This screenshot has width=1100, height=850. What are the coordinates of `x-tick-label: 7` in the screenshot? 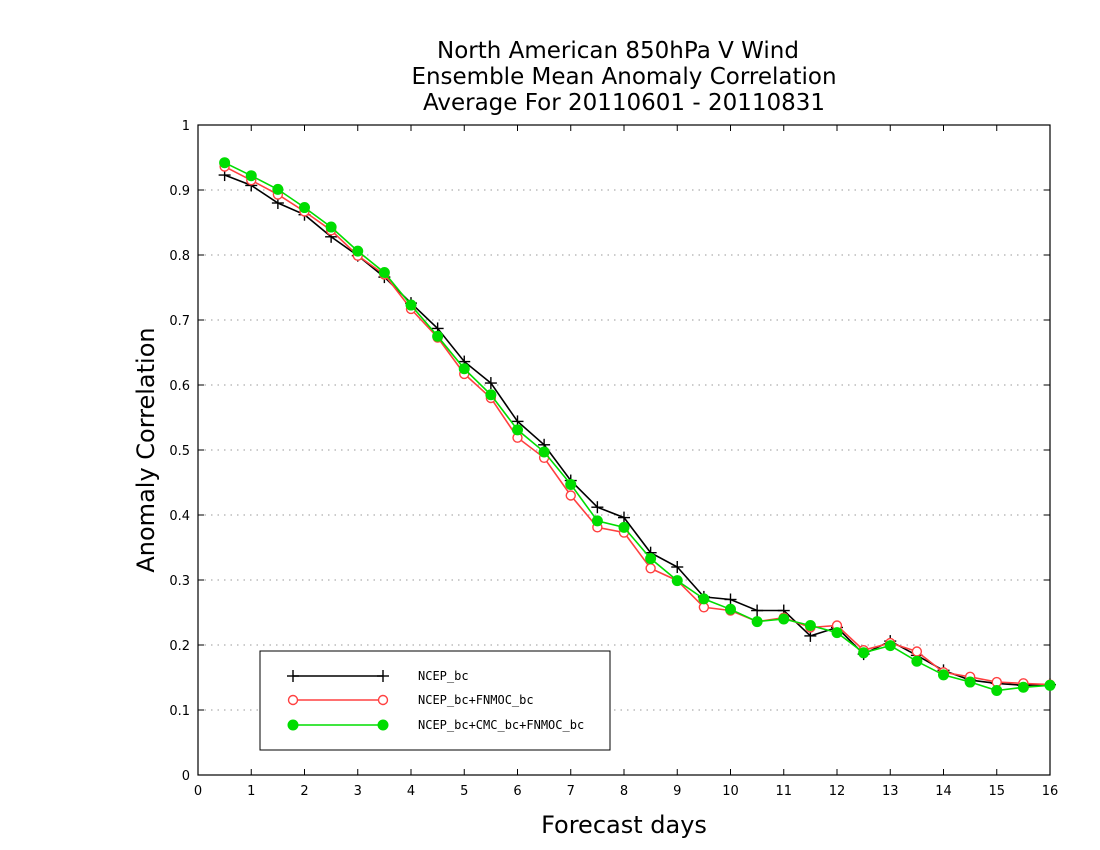 It's located at (571, 791).